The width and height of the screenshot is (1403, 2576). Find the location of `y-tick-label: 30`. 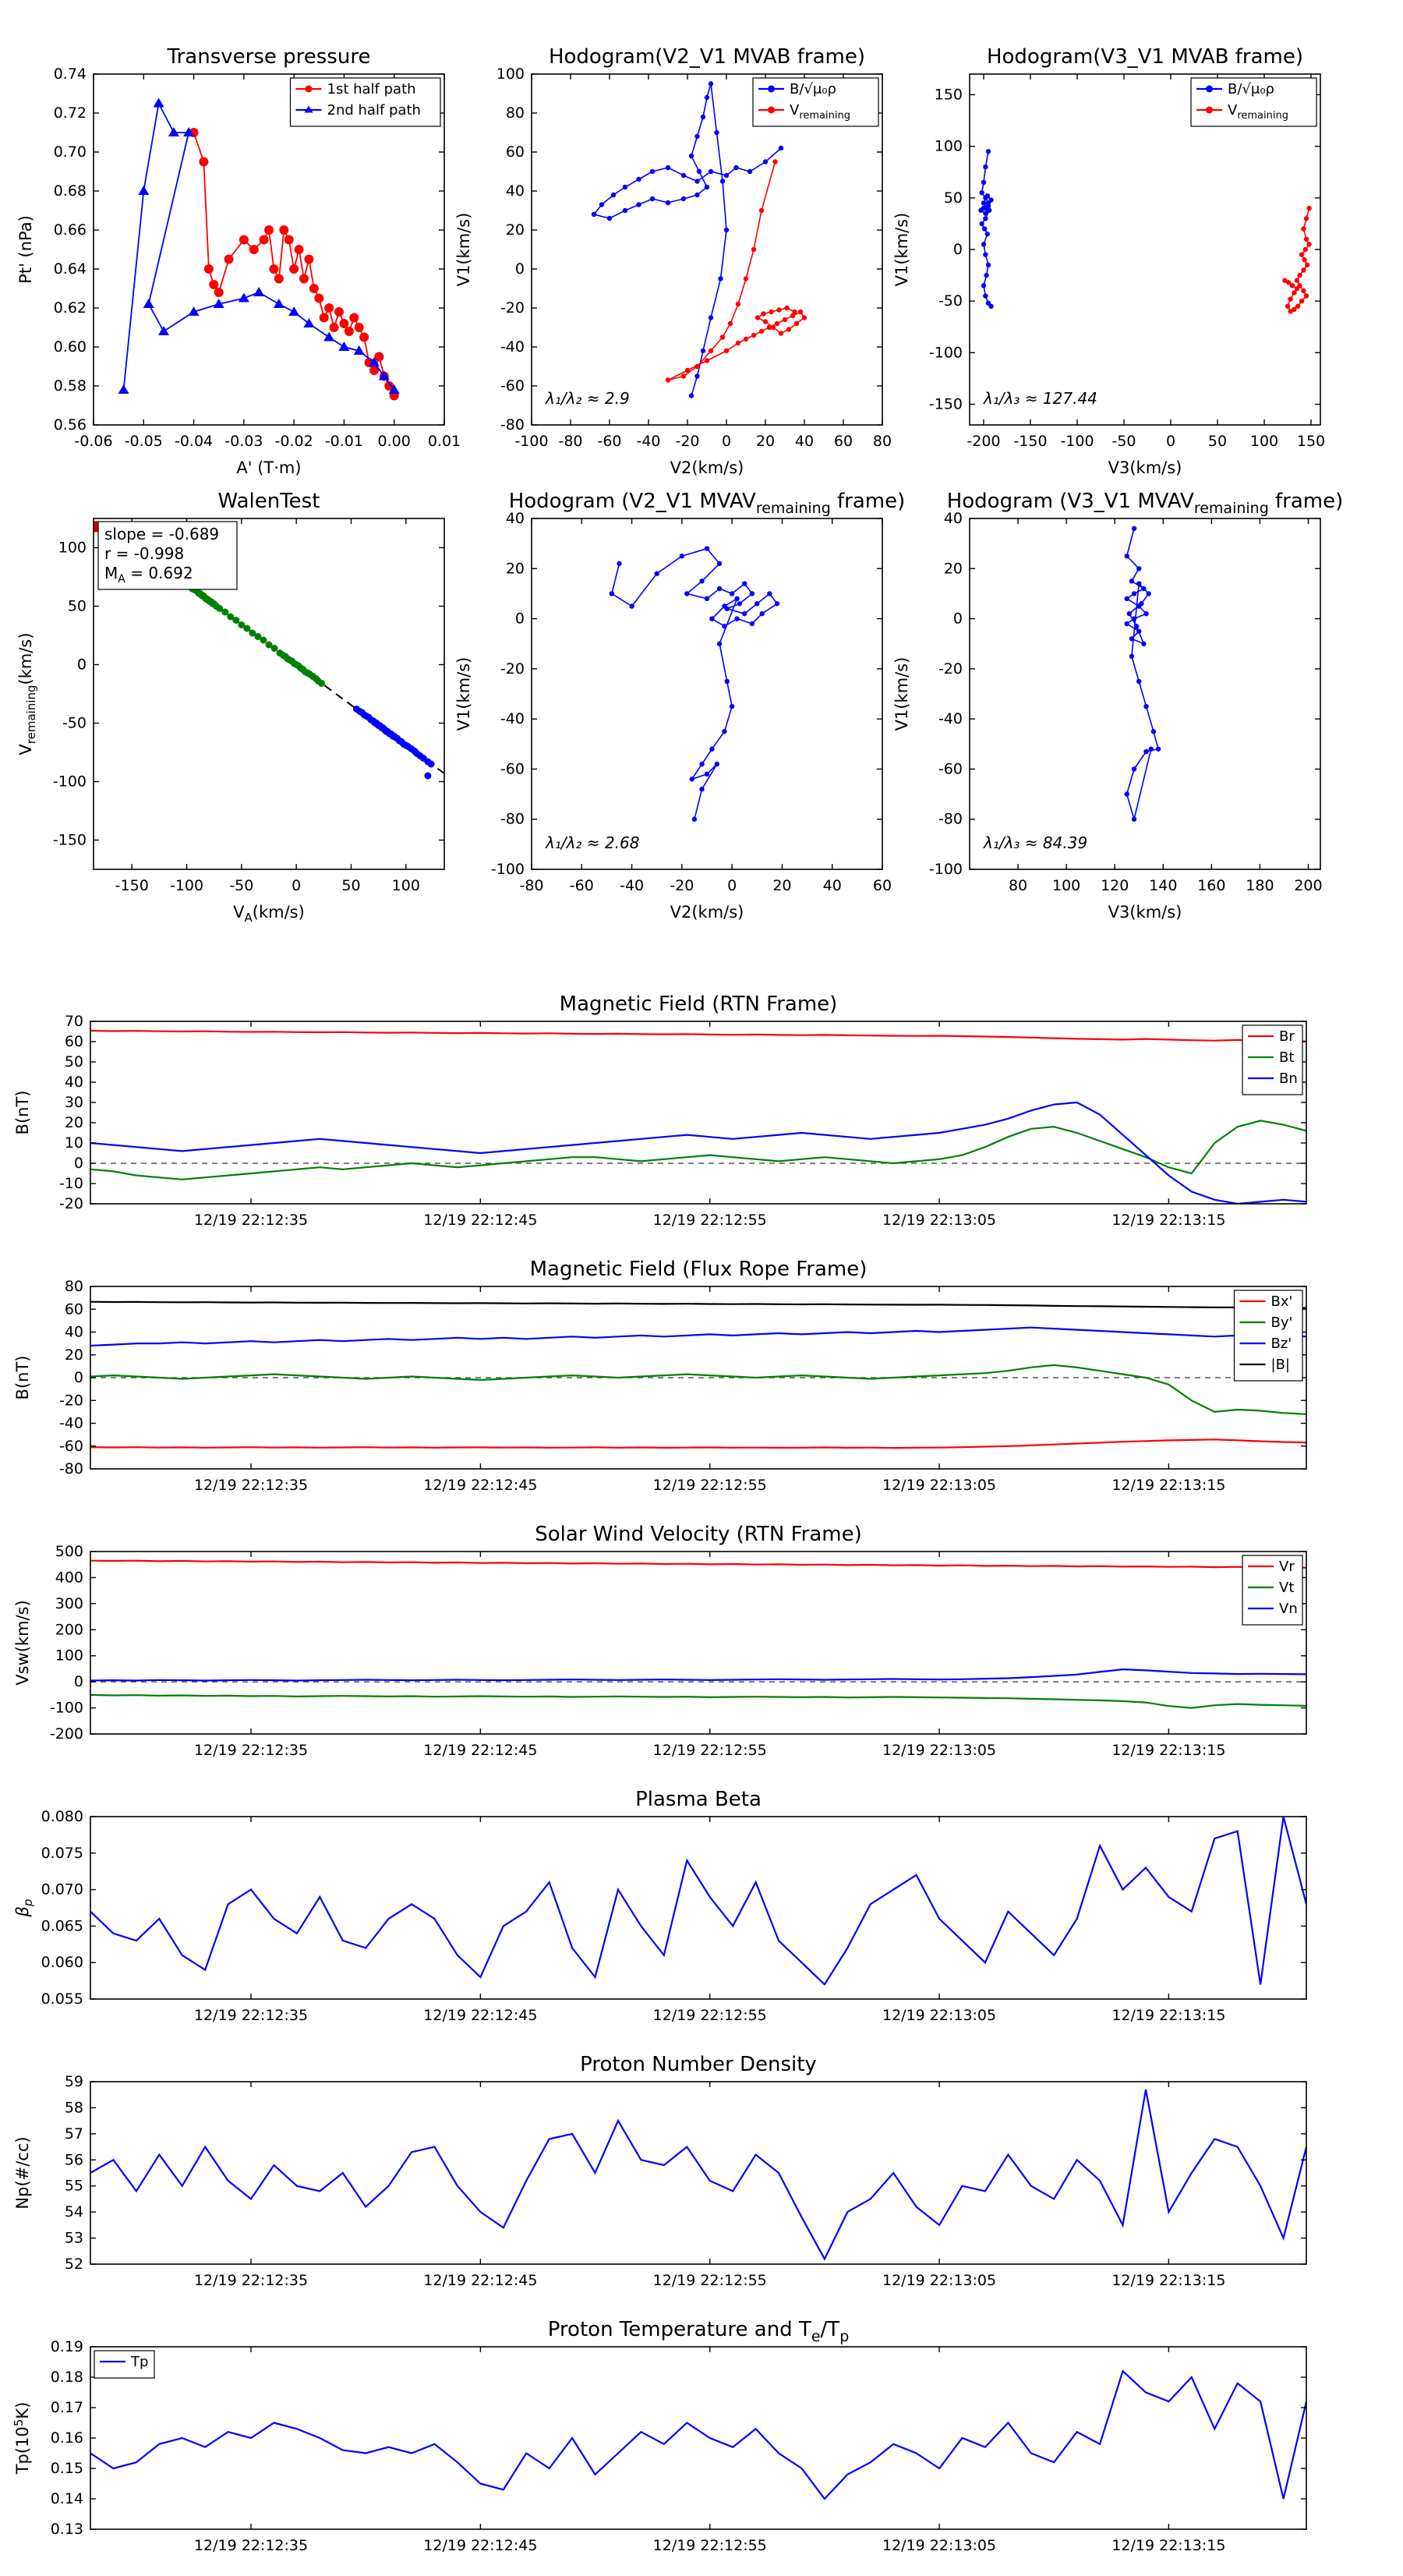

y-tick-label: 30 is located at coordinates (74, 1102).